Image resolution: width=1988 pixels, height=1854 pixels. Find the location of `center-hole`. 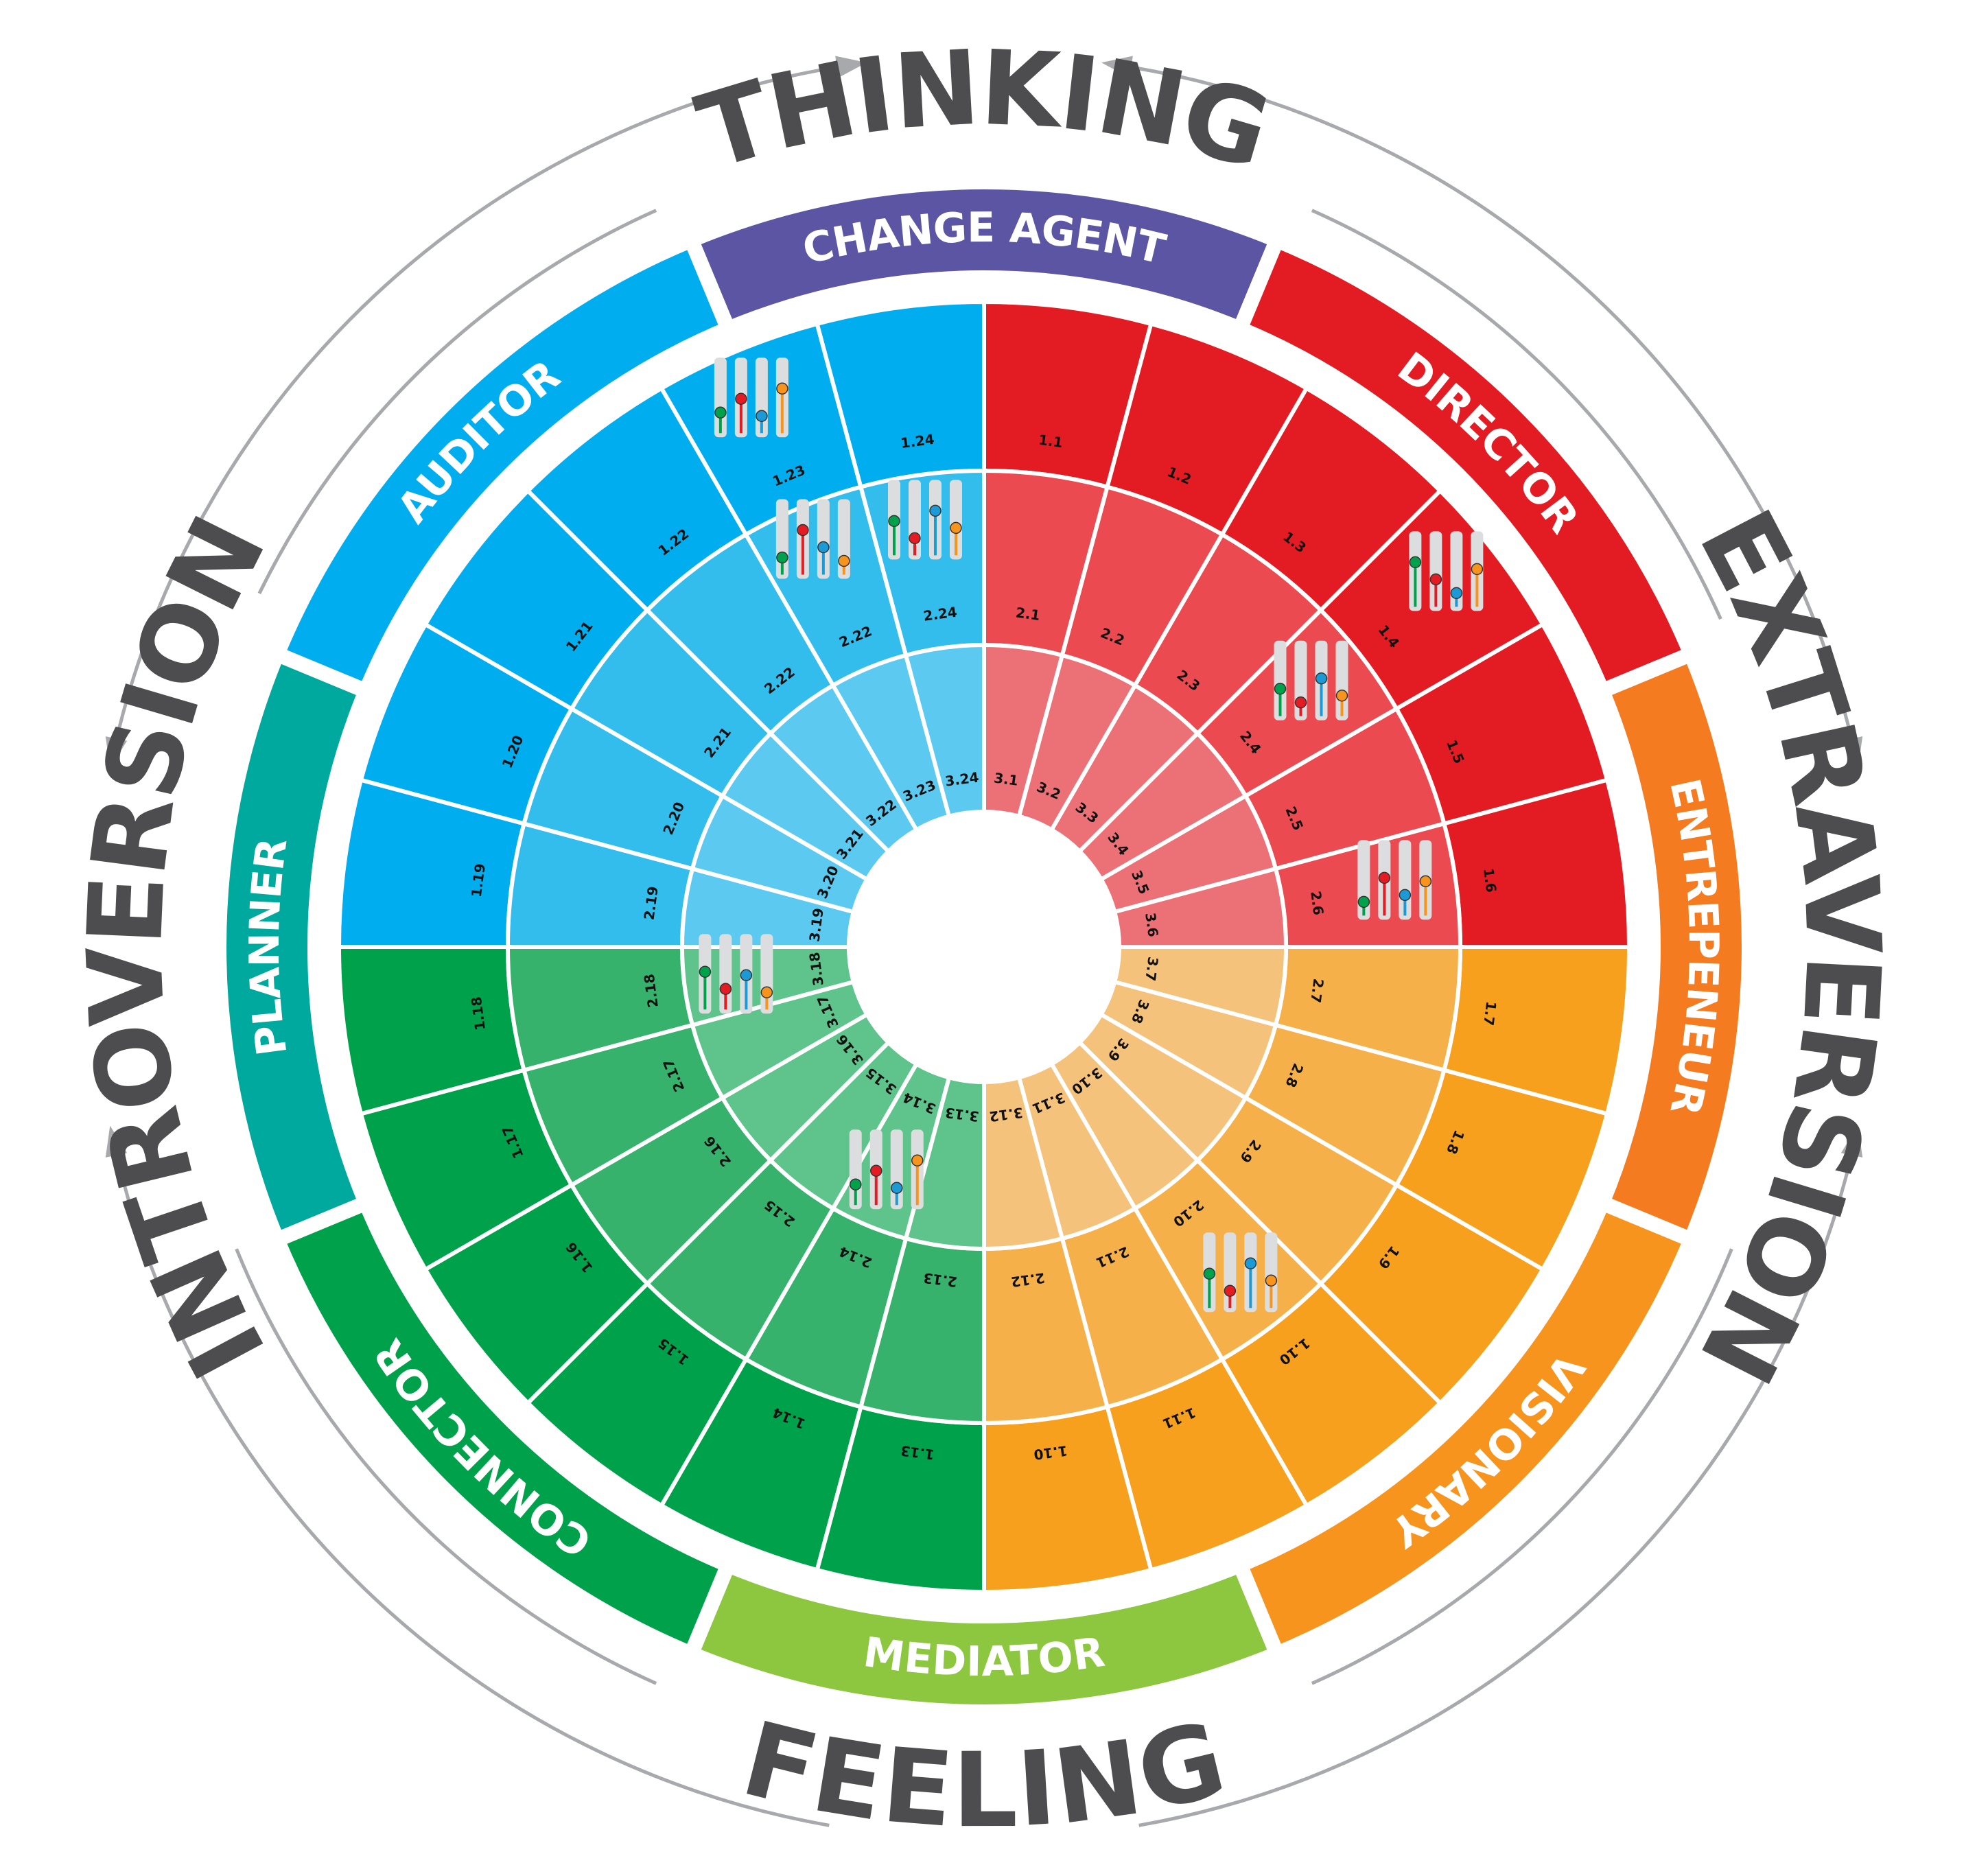

center-hole is located at coordinates (984, 947).